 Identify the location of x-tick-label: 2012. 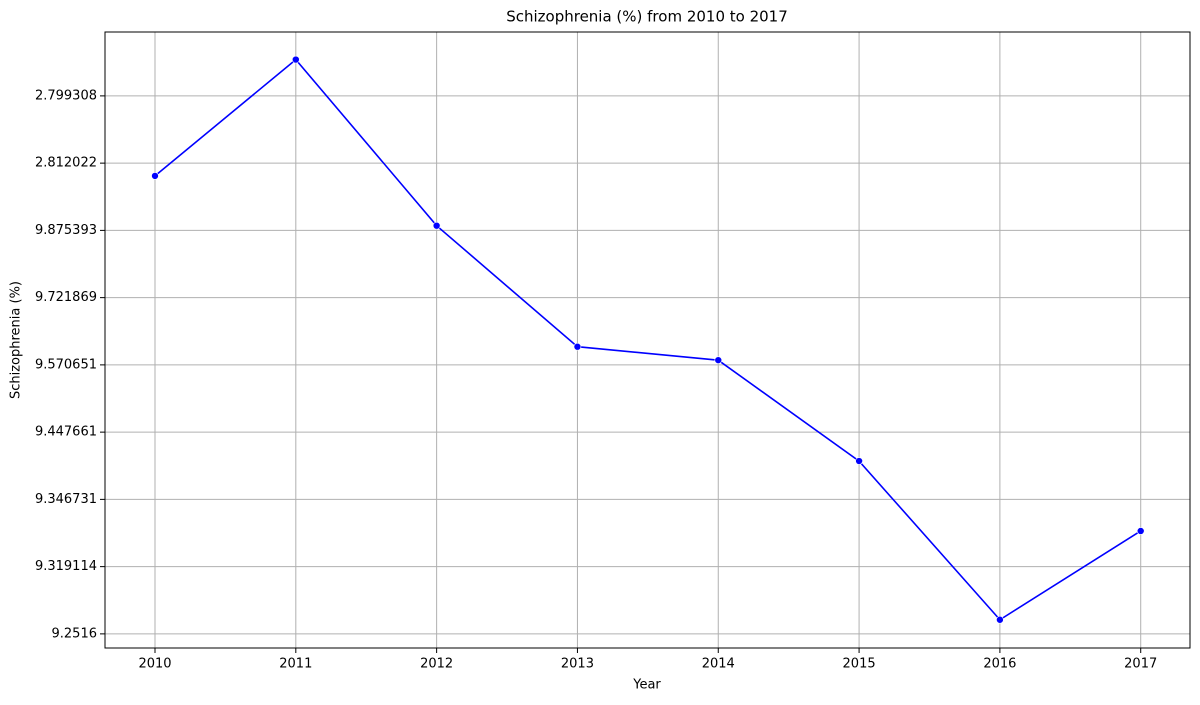
(436, 664).